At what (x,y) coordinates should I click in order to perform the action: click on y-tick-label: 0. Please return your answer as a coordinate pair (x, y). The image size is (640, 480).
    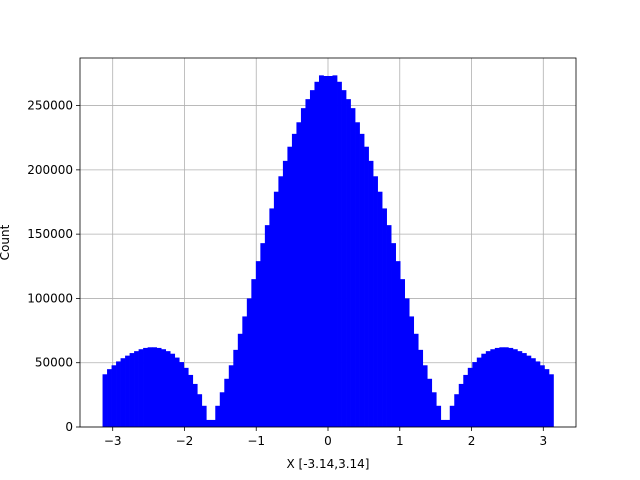
    Looking at the image, I should click on (69, 427).